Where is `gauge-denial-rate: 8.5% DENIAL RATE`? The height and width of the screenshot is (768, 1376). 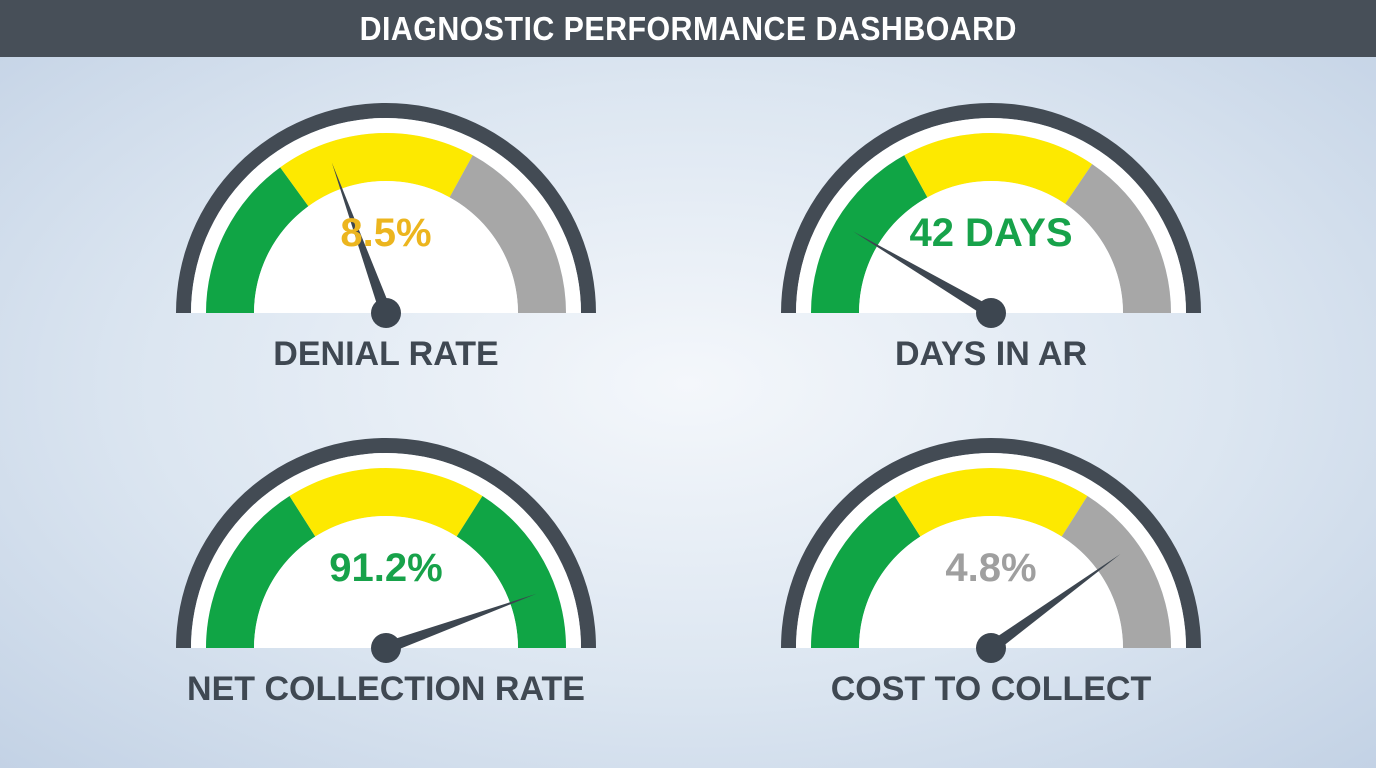 gauge-denial-rate: 8.5% DENIAL RATE is located at coordinates (386, 250).